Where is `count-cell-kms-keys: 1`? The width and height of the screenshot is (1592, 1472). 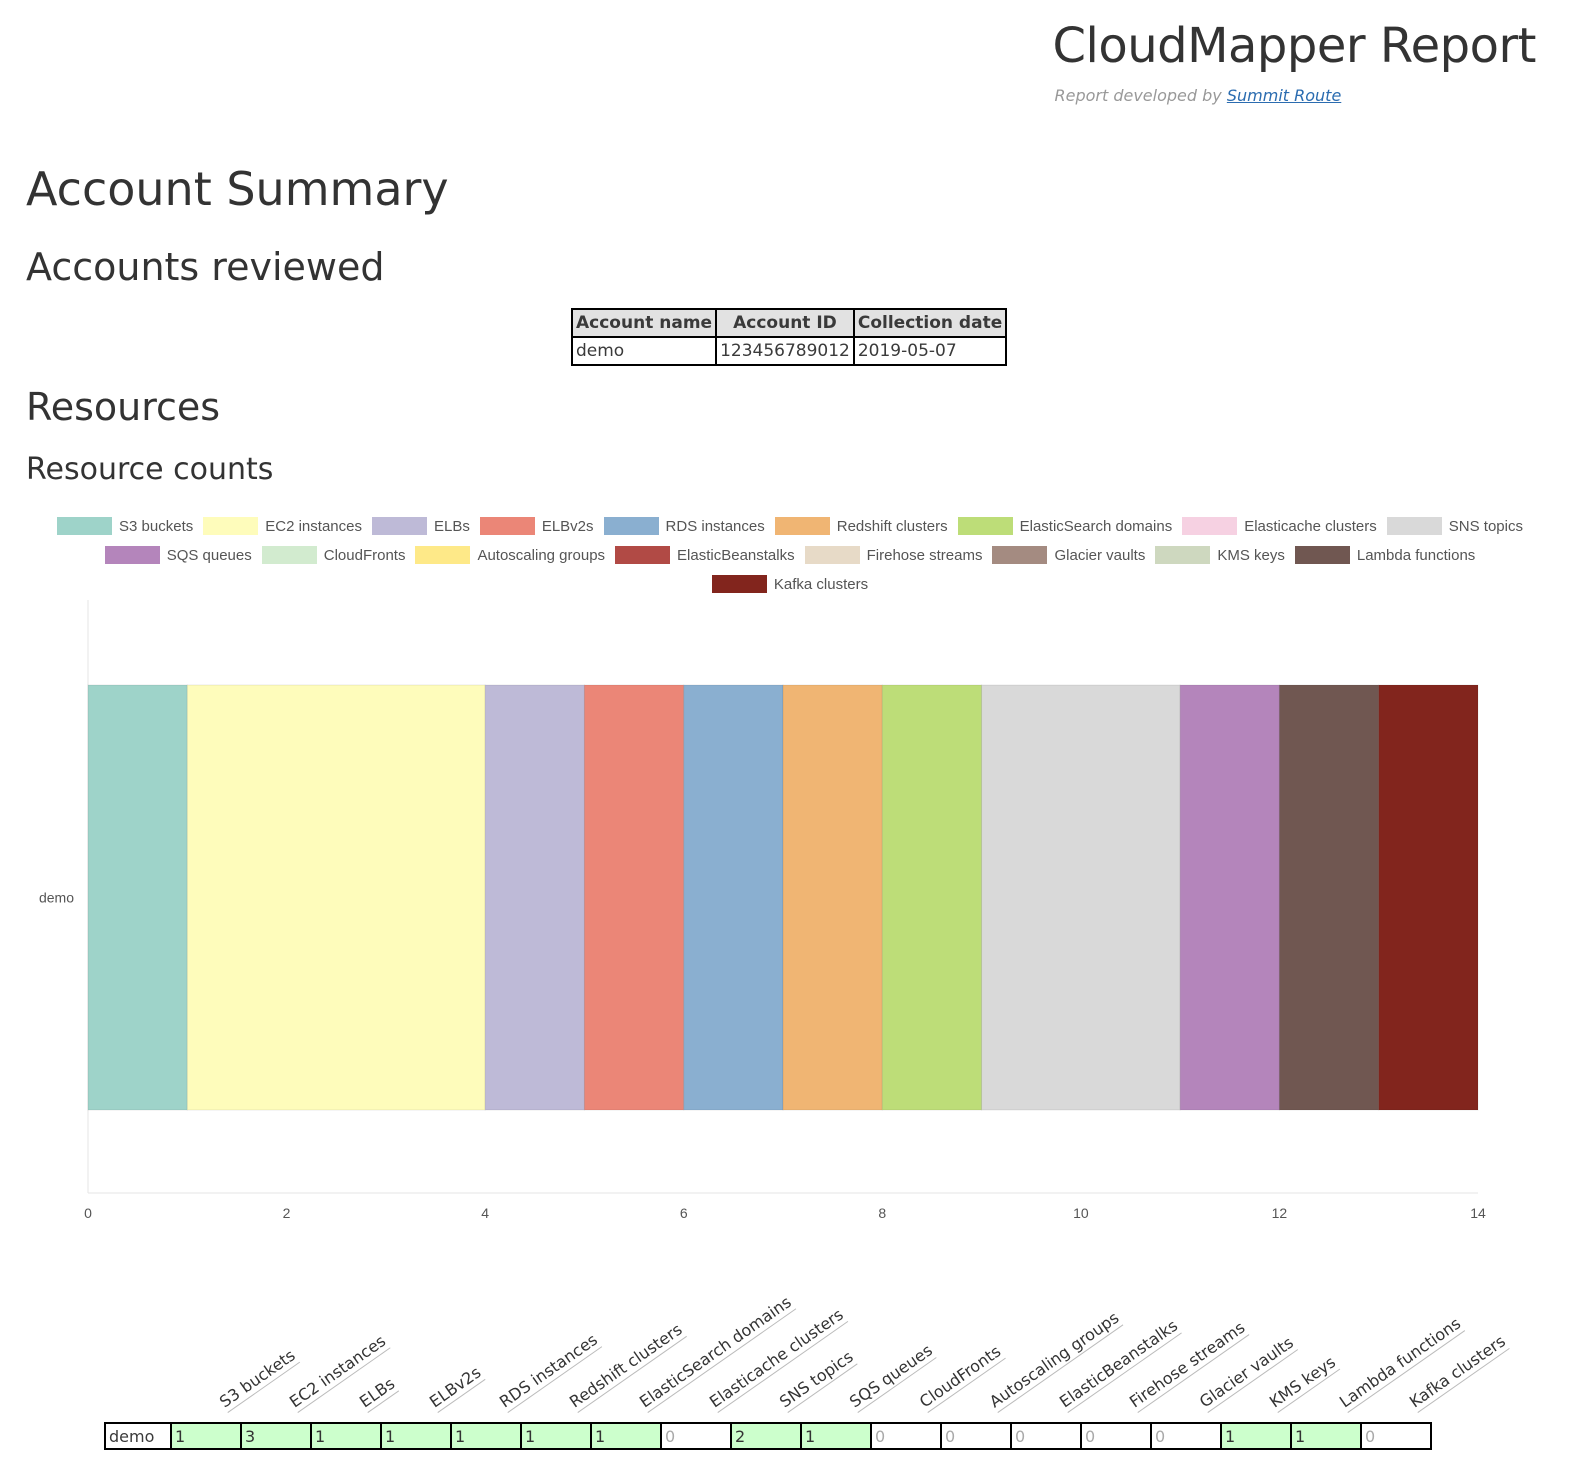
count-cell-kms-keys: 1 is located at coordinates (1256, 1436).